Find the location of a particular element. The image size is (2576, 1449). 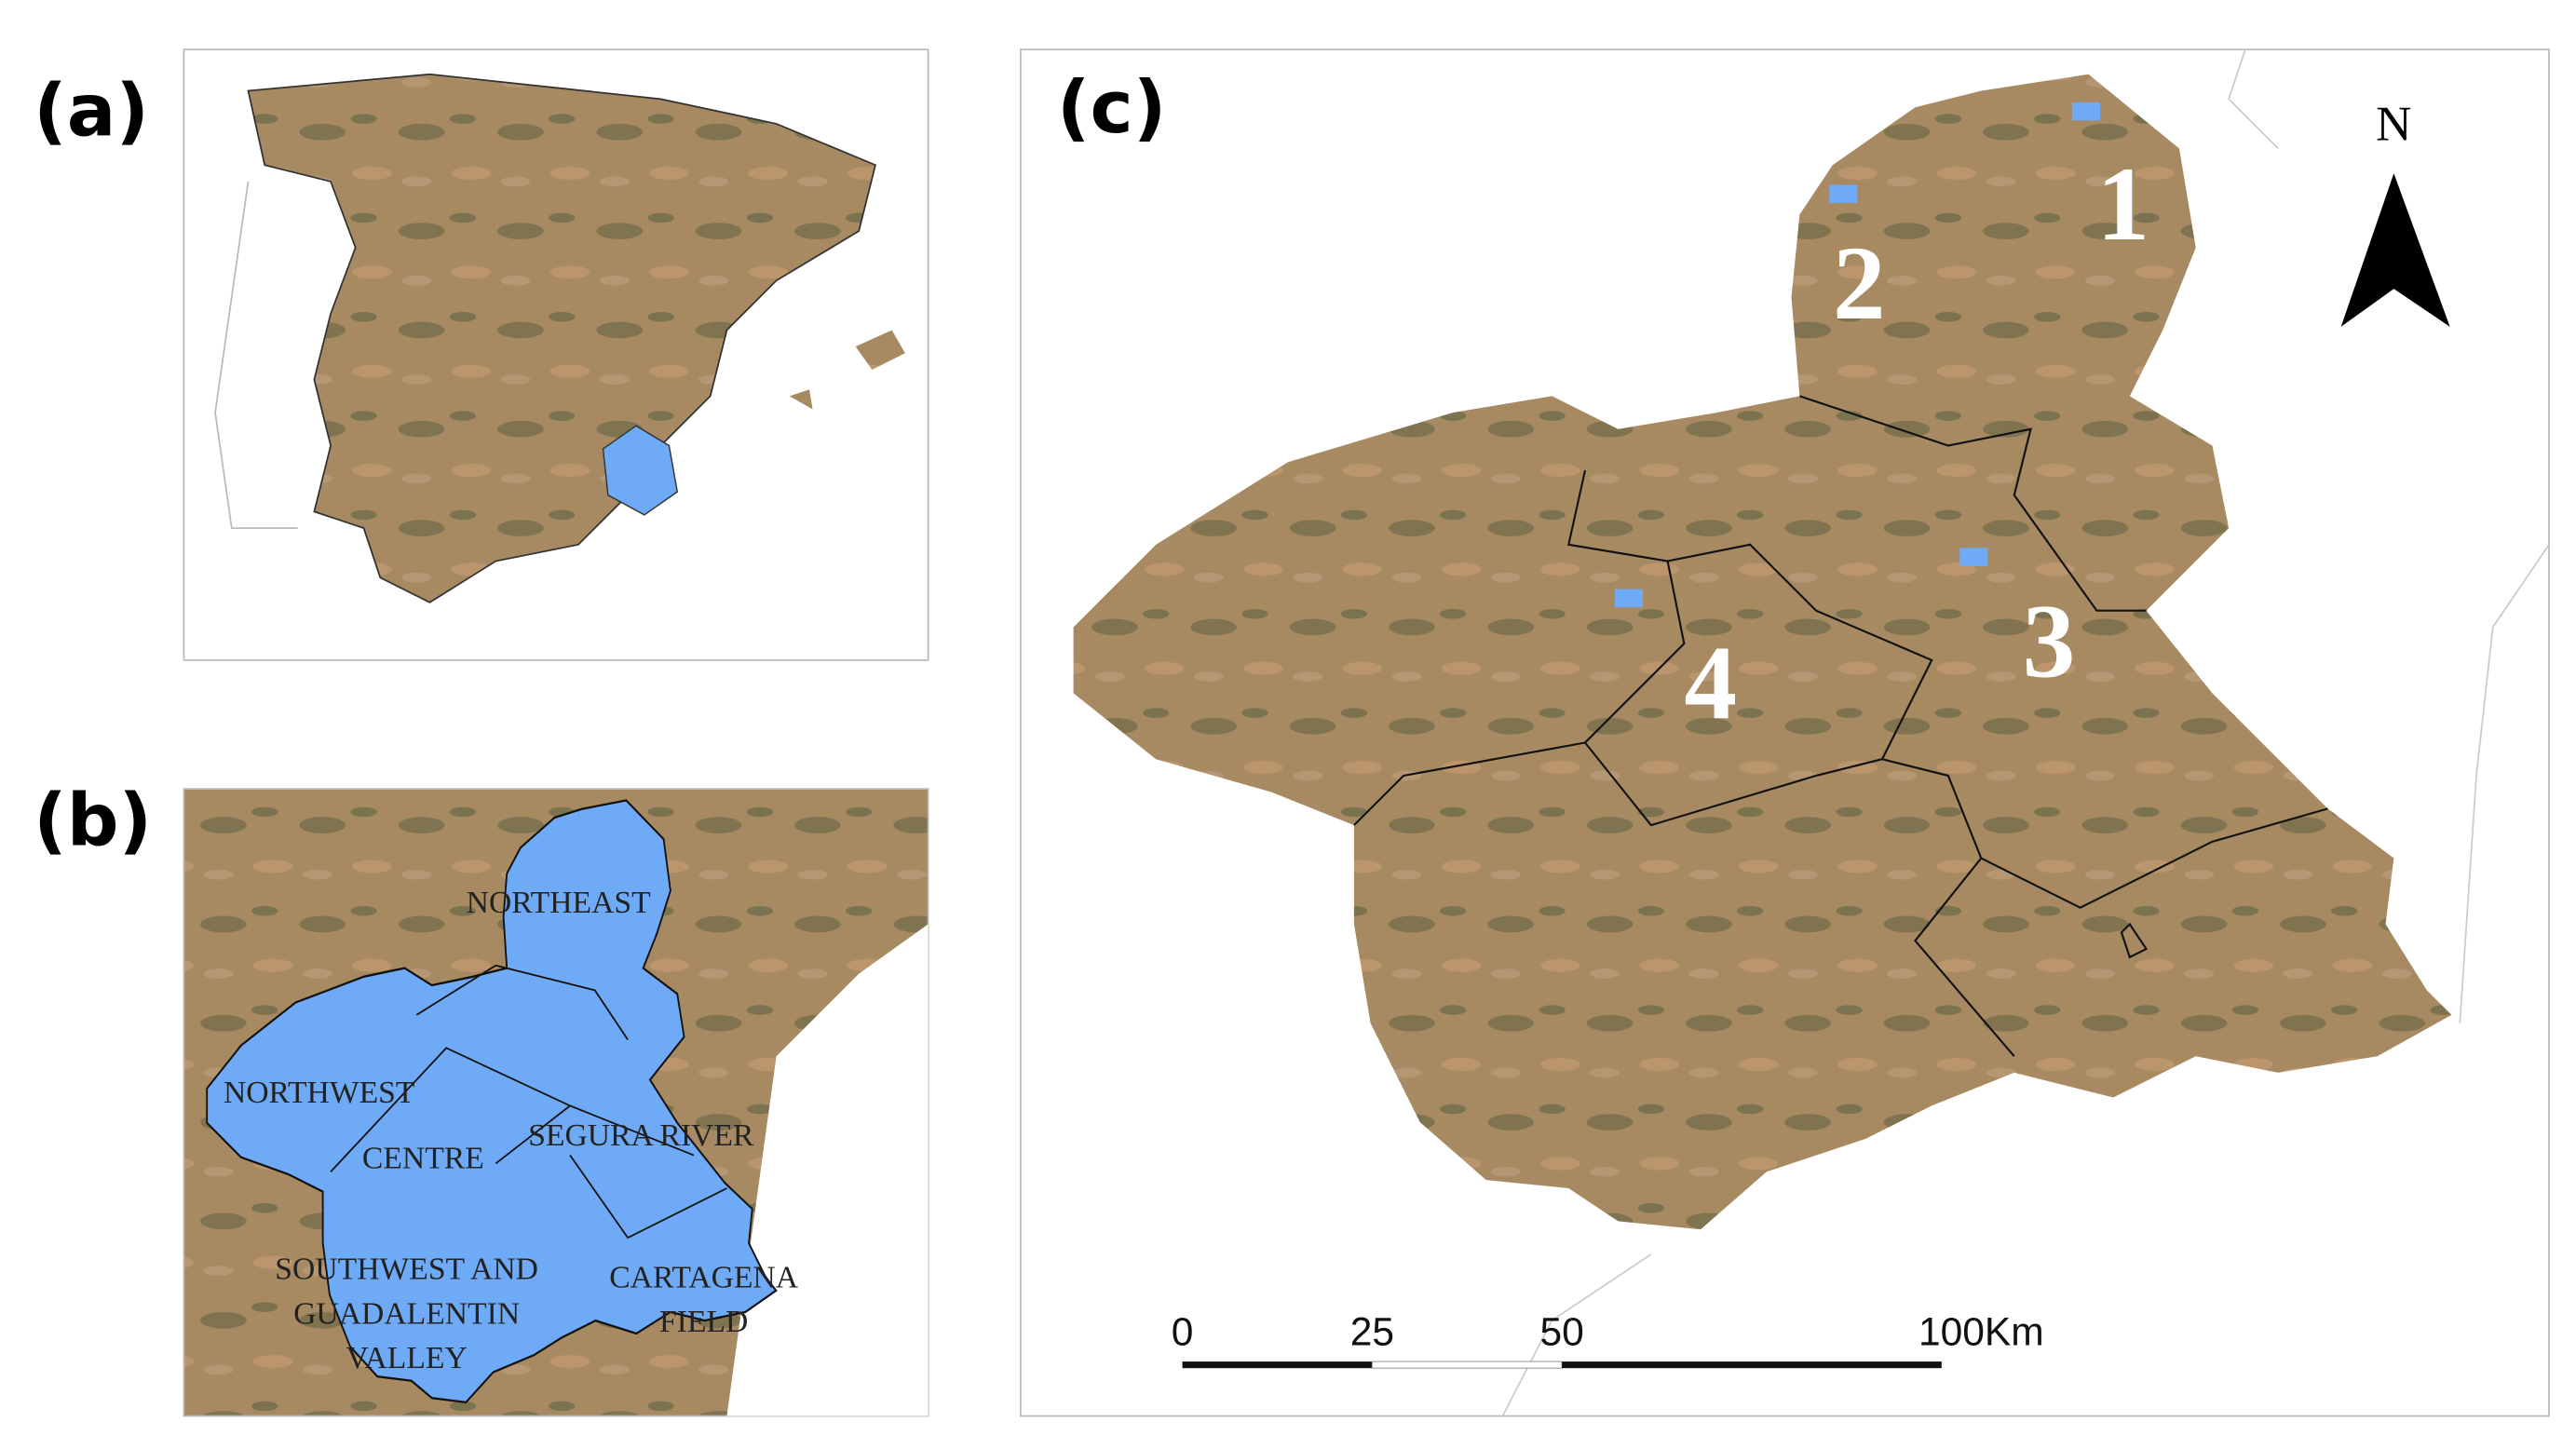

region-label: GUADALENTIN is located at coordinates (406, 1313).